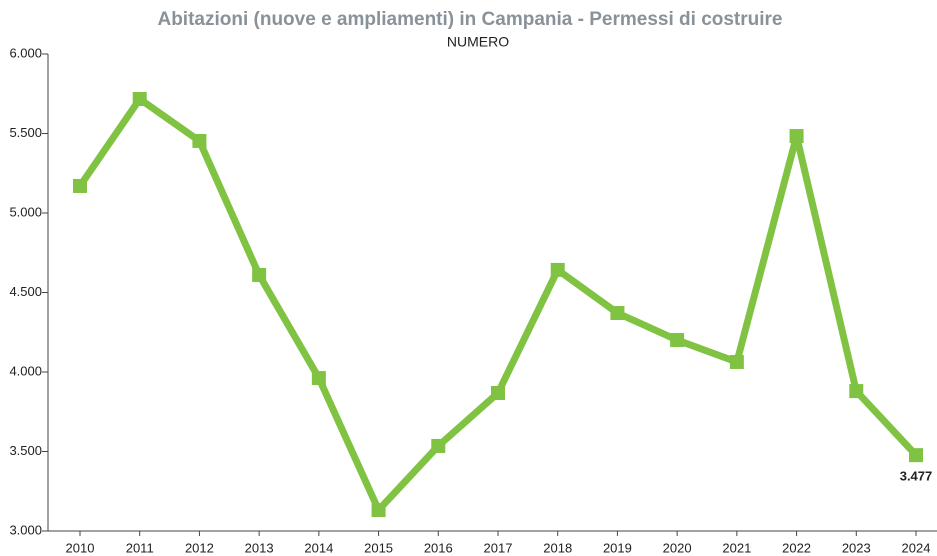 The image size is (937, 556). What do you see at coordinates (677, 547) in the screenshot?
I see `x-tick-label: 2020` at bounding box center [677, 547].